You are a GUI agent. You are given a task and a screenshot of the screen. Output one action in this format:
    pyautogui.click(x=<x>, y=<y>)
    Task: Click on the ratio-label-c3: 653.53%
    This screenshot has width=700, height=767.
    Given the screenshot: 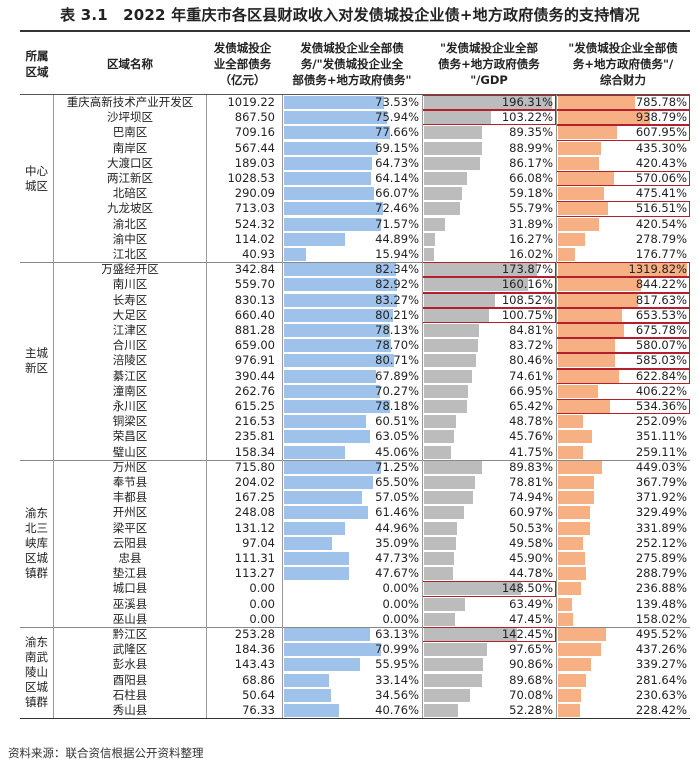 What is the action you would take?
    pyautogui.click(x=661, y=314)
    